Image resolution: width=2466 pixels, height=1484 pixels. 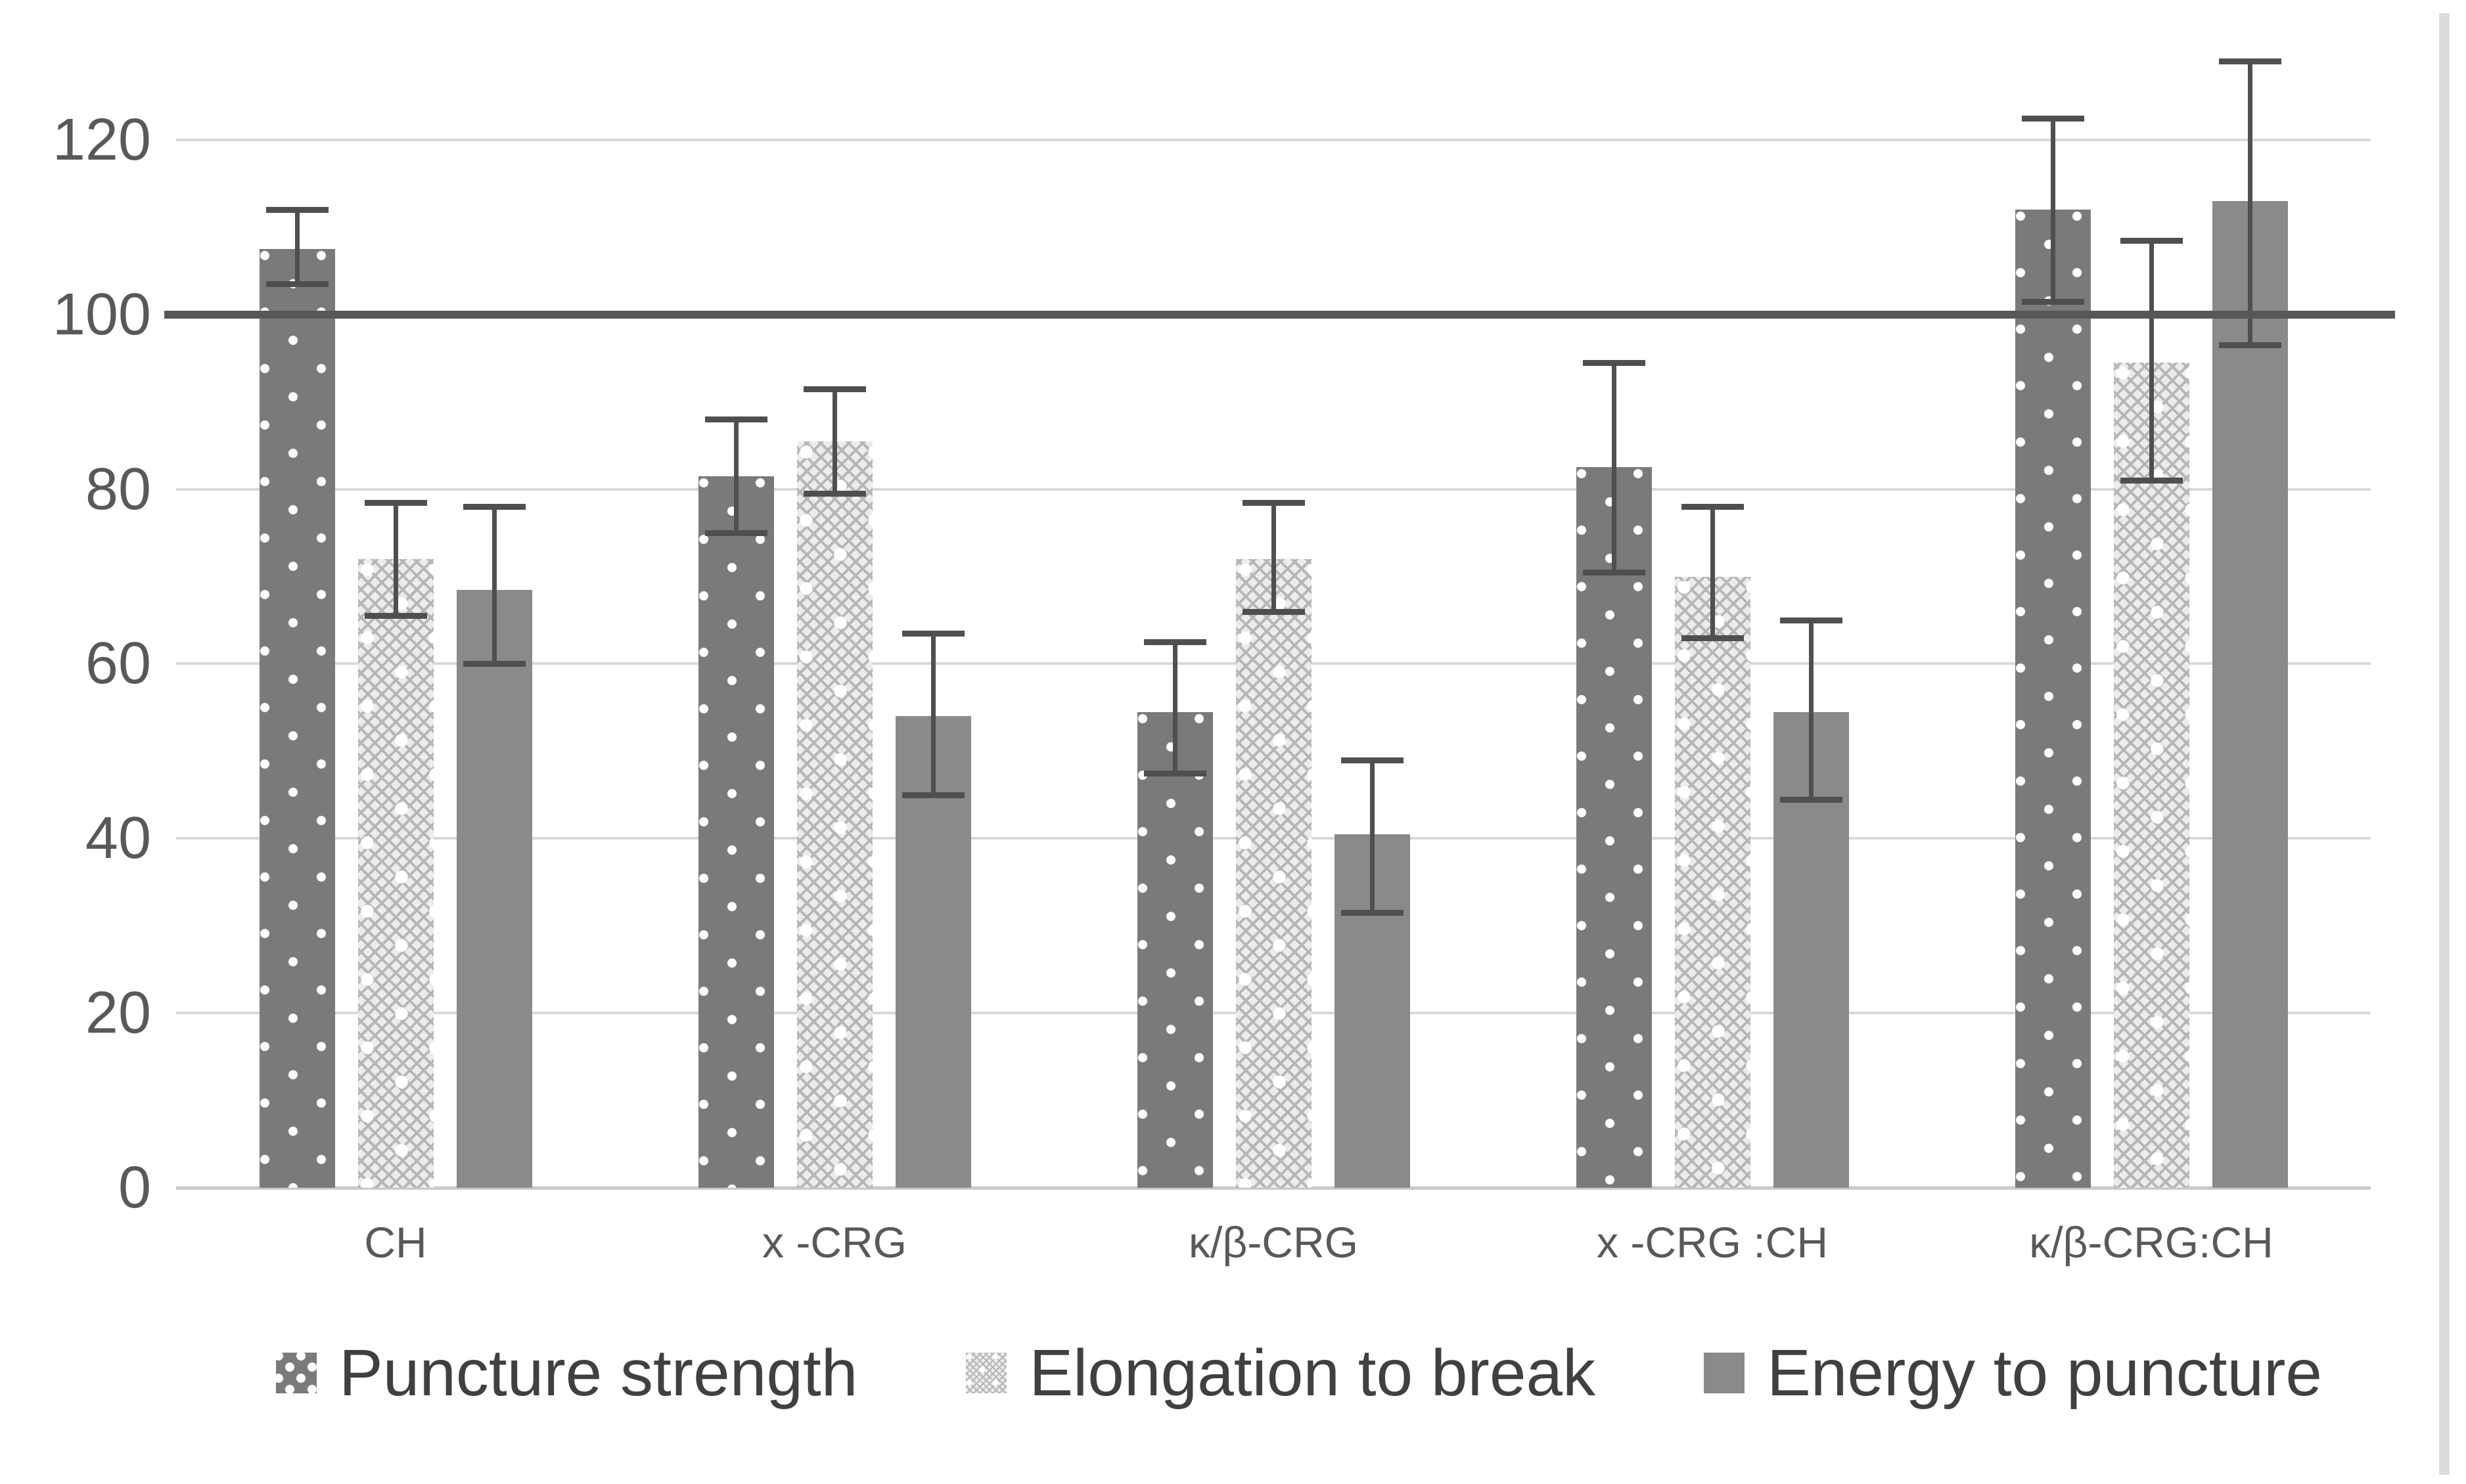 I want to click on x-axis-category-label: x -CRG, so click(x=834, y=1242).